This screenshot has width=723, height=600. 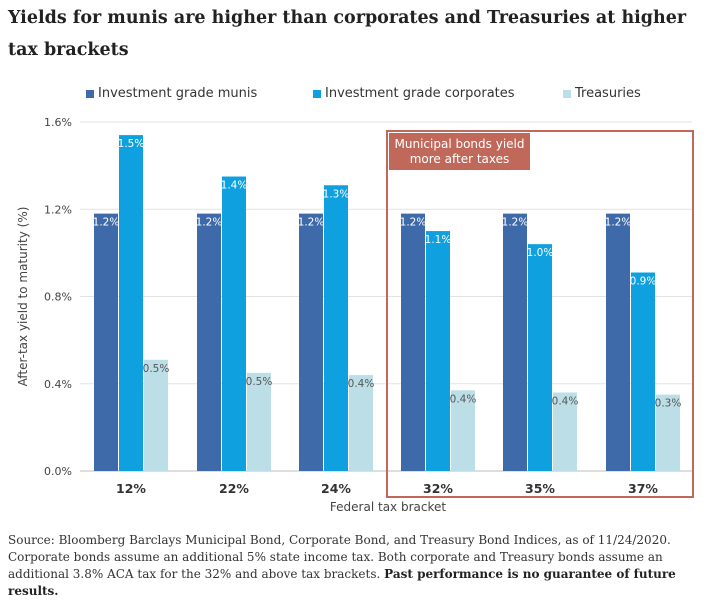 I want to click on legend-swatch-munis, so click(x=90, y=93).